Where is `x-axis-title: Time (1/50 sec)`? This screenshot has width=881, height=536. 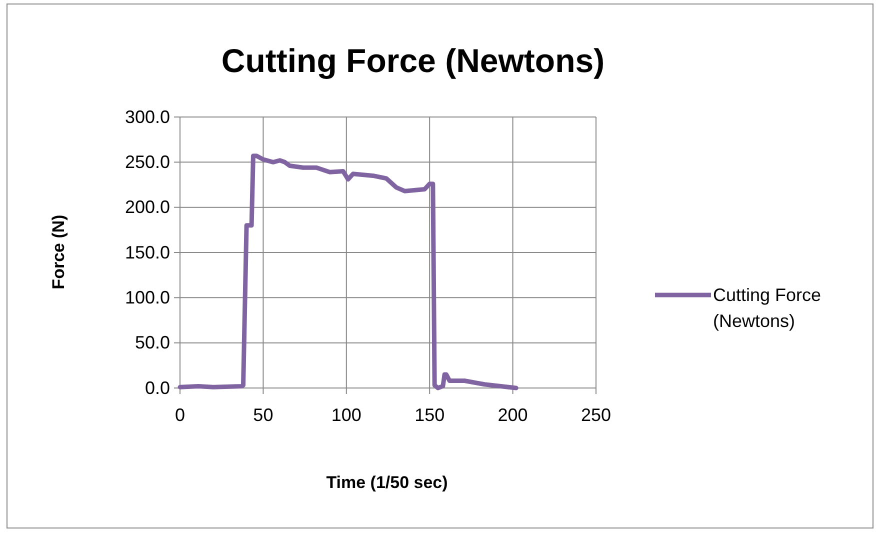 x-axis-title: Time (1/50 sec) is located at coordinates (387, 482).